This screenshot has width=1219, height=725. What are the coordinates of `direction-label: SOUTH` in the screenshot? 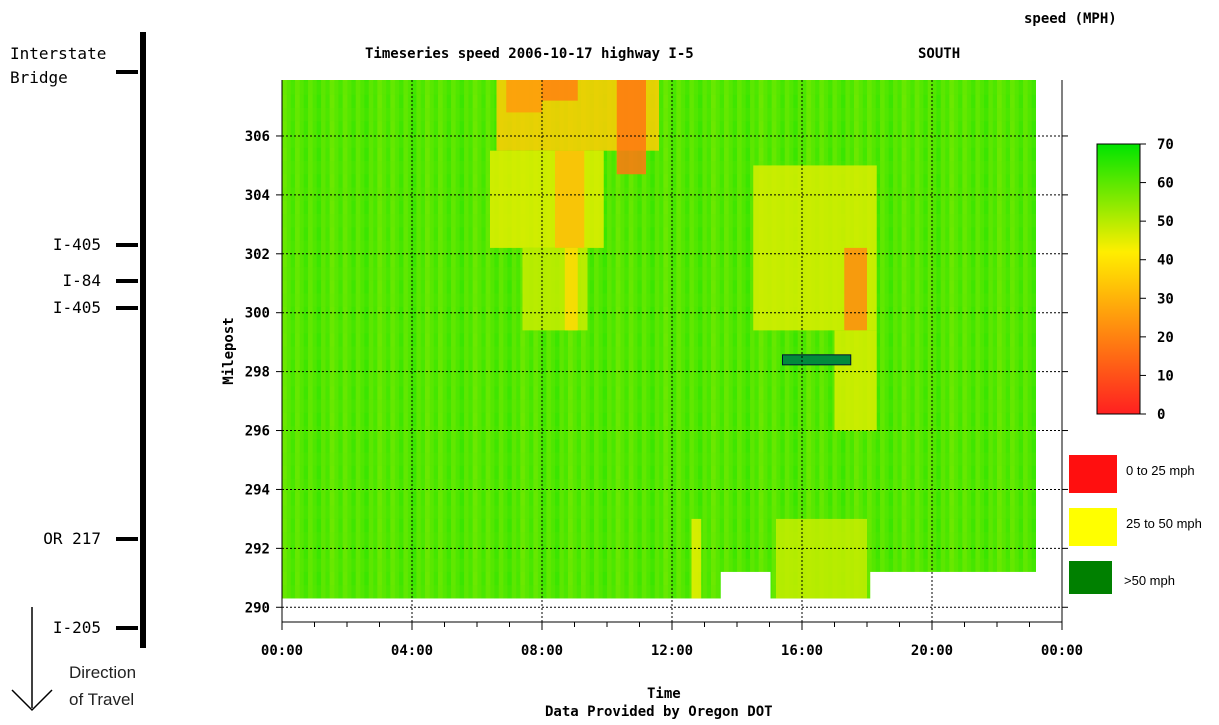 It's located at (939, 54).